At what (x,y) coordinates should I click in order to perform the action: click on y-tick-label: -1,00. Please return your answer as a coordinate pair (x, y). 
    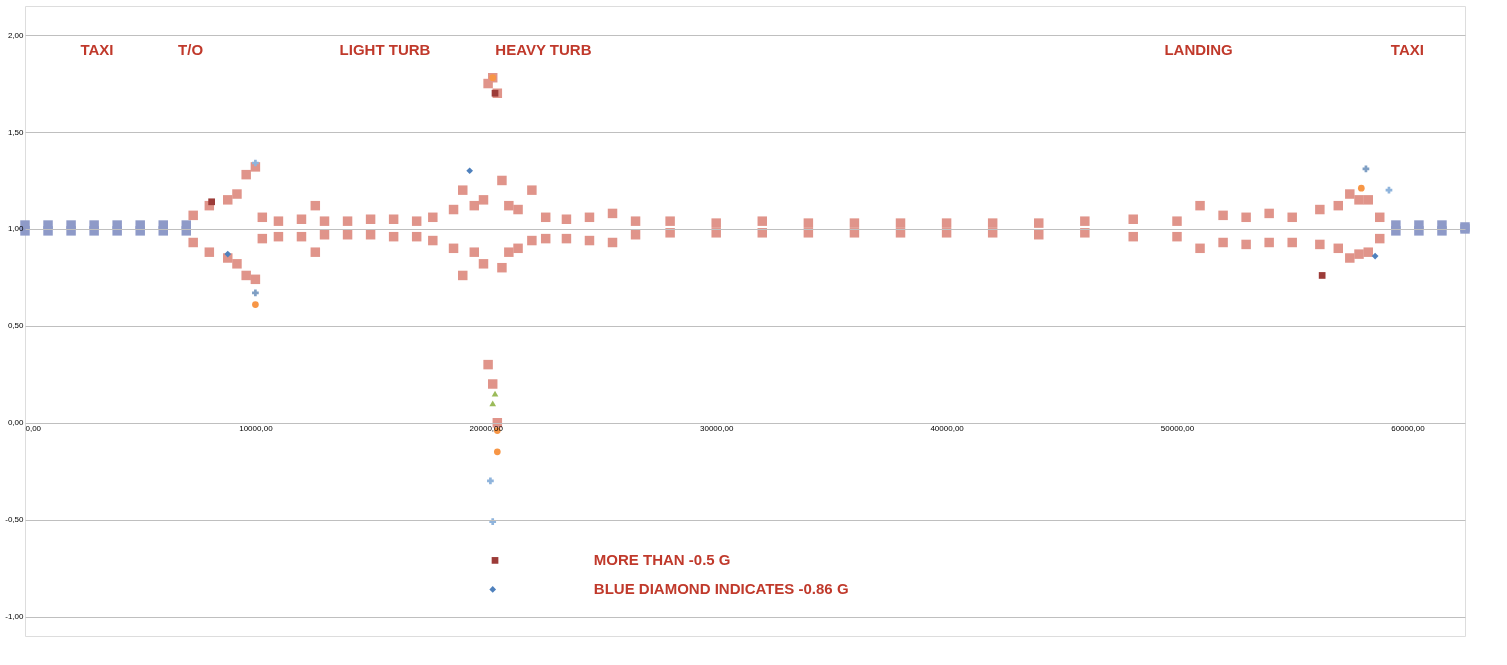
    Looking at the image, I should click on (15, 617).